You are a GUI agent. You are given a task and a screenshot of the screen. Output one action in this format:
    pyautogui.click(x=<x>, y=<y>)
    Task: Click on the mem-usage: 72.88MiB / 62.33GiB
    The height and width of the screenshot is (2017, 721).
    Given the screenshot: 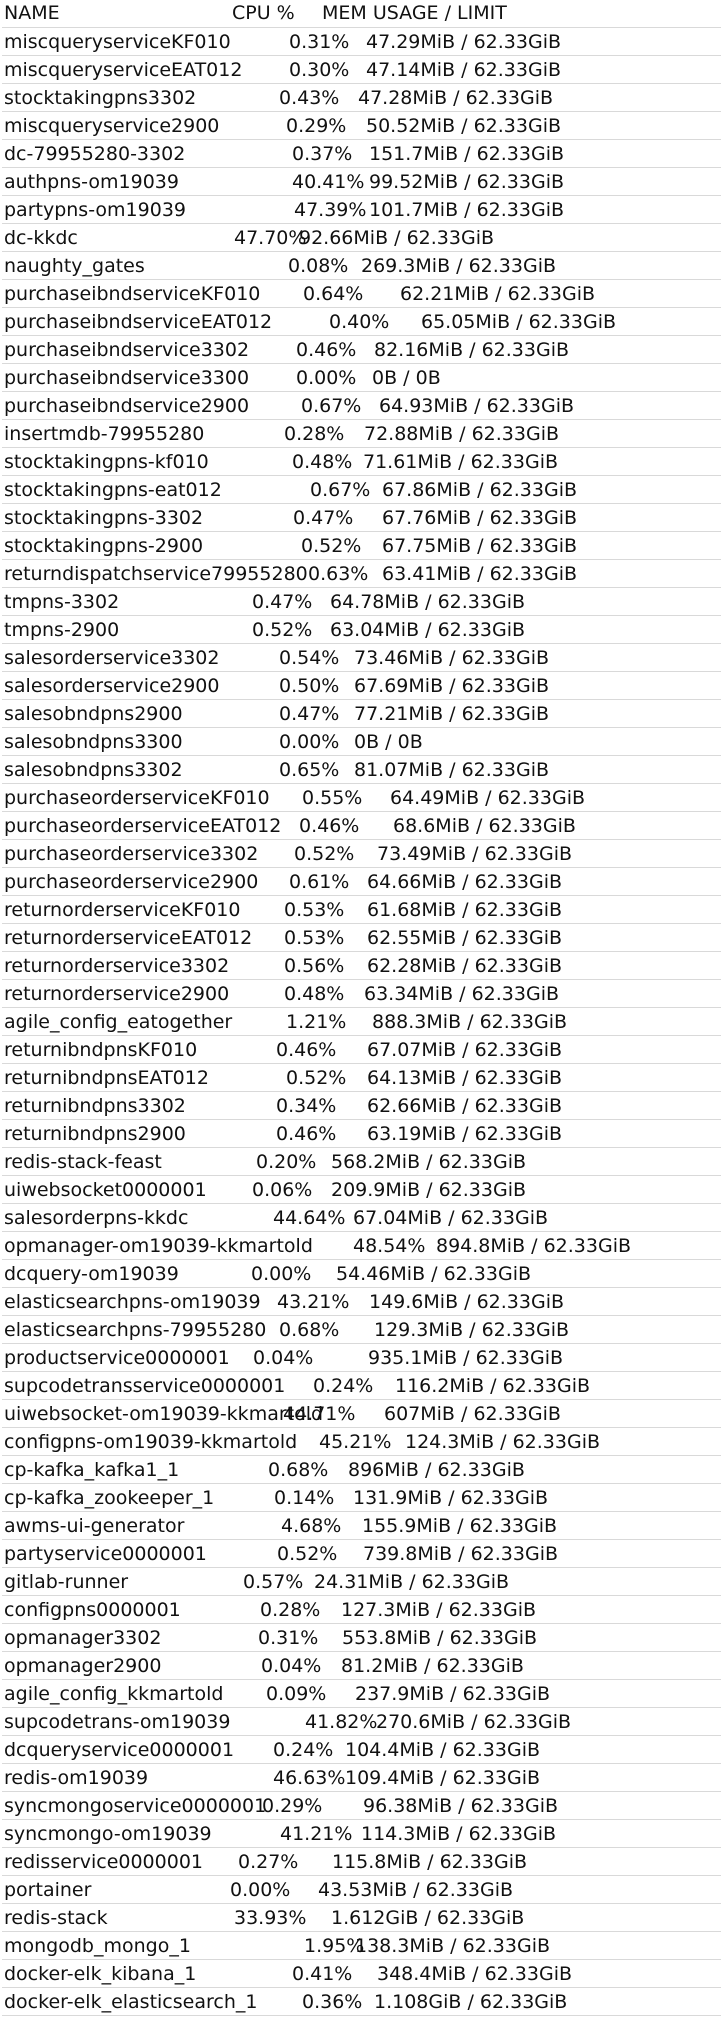 What is the action you would take?
    pyautogui.click(x=462, y=434)
    